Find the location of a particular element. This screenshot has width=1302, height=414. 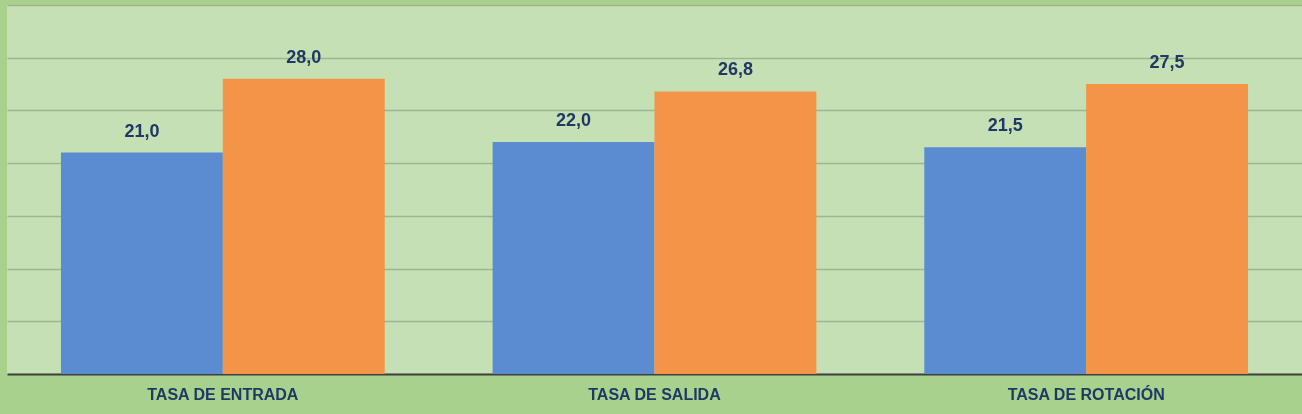

x-tick-label: TASA DE ENTRADA is located at coordinates (223, 394).